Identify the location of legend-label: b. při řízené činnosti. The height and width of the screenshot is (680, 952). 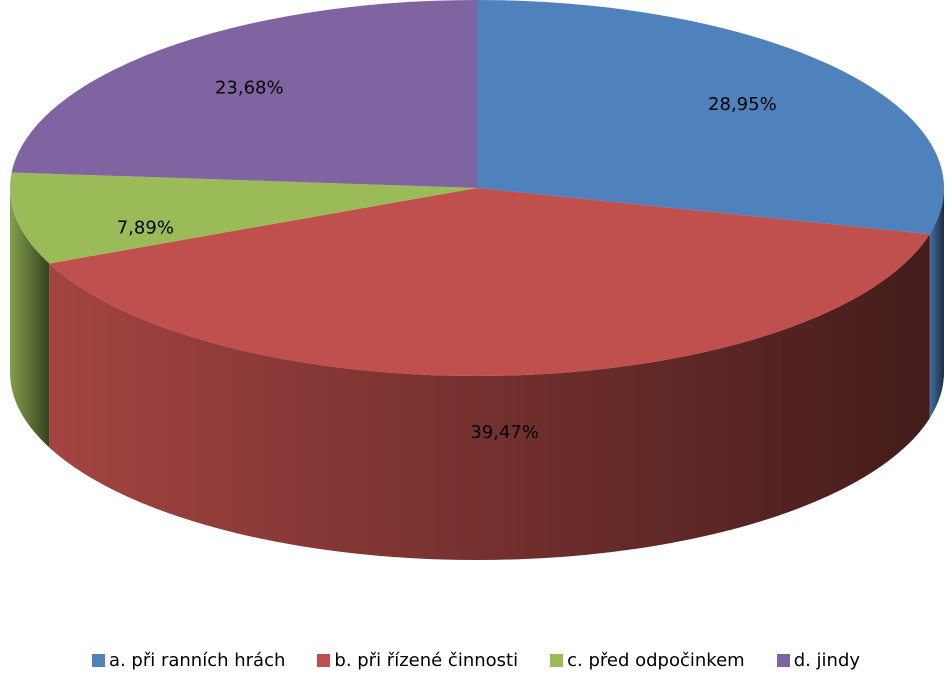
(426, 660).